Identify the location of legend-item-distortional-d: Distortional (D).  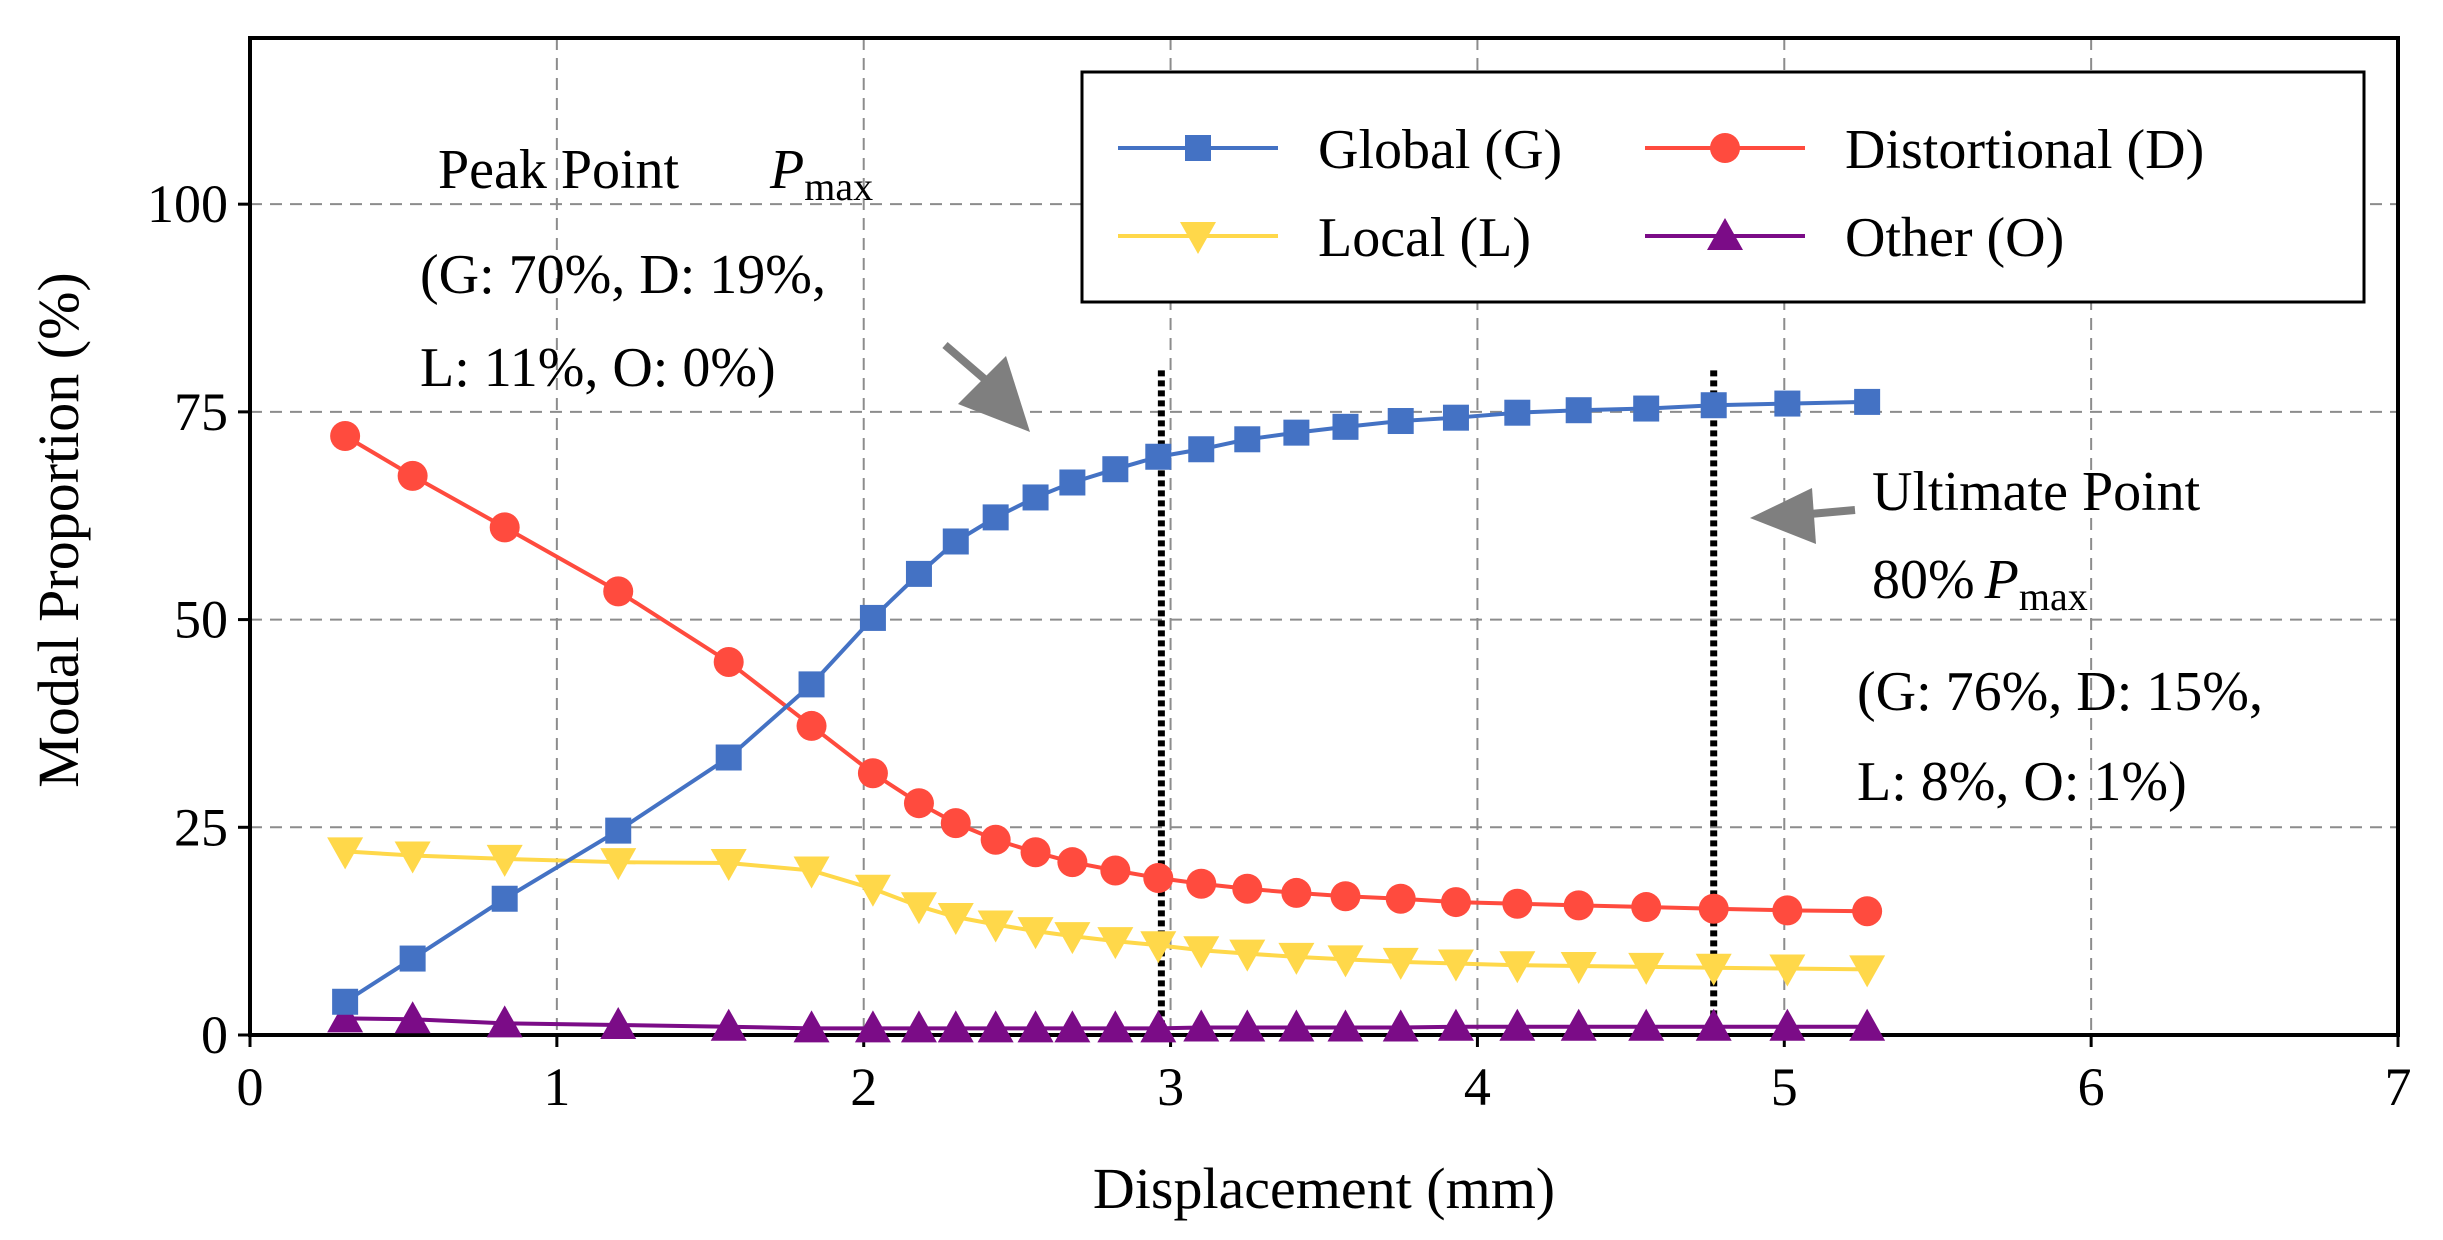
(1924, 150).